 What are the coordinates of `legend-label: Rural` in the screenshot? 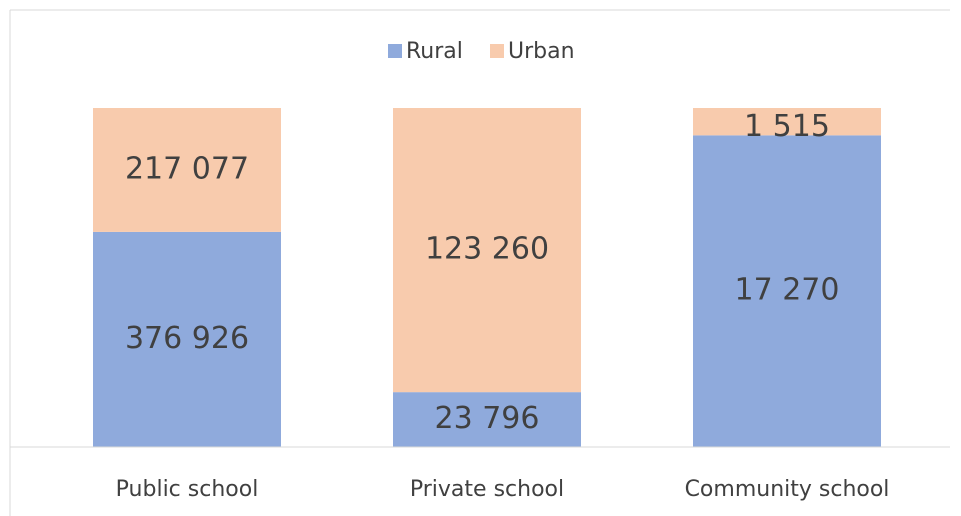 It's located at (434, 51).